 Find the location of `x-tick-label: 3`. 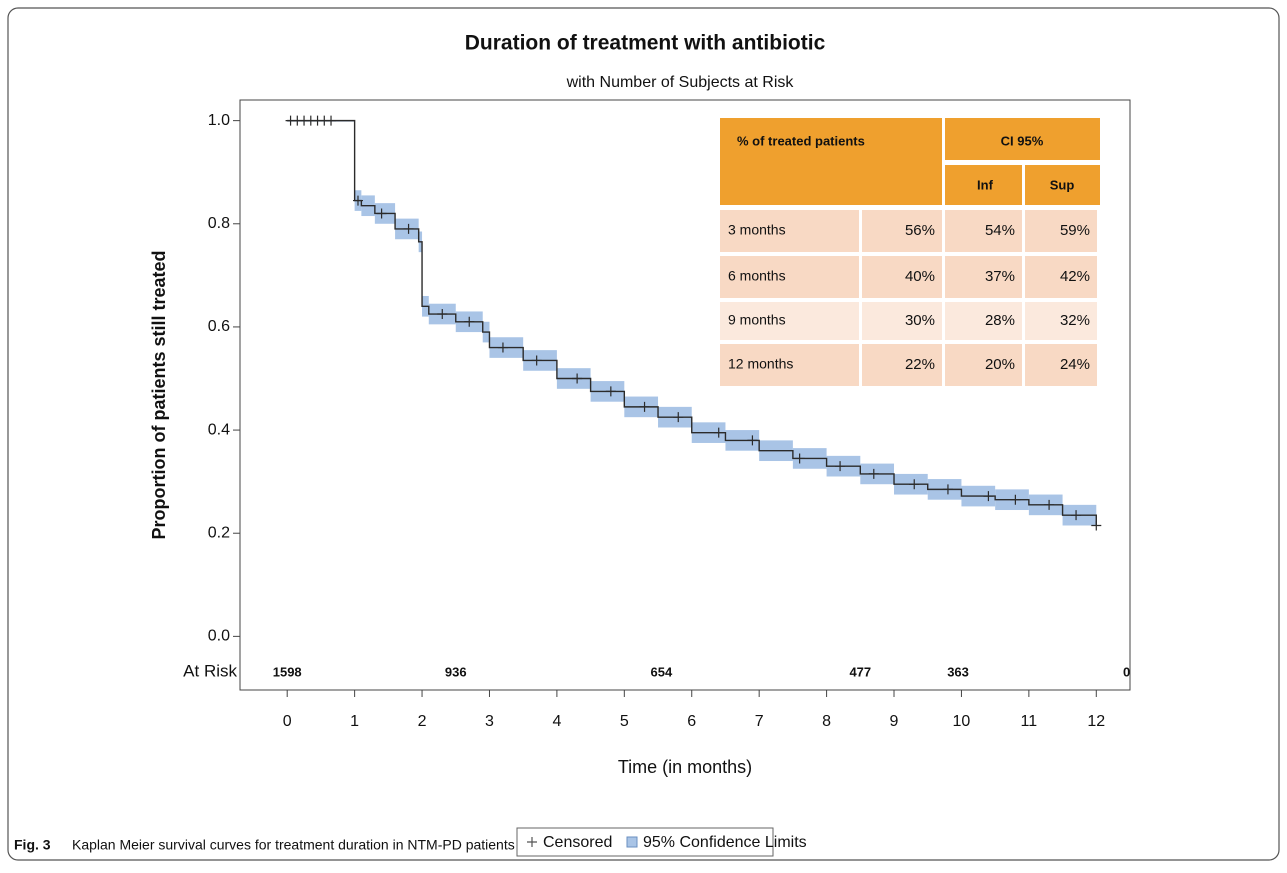

x-tick-label: 3 is located at coordinates (489, 721).